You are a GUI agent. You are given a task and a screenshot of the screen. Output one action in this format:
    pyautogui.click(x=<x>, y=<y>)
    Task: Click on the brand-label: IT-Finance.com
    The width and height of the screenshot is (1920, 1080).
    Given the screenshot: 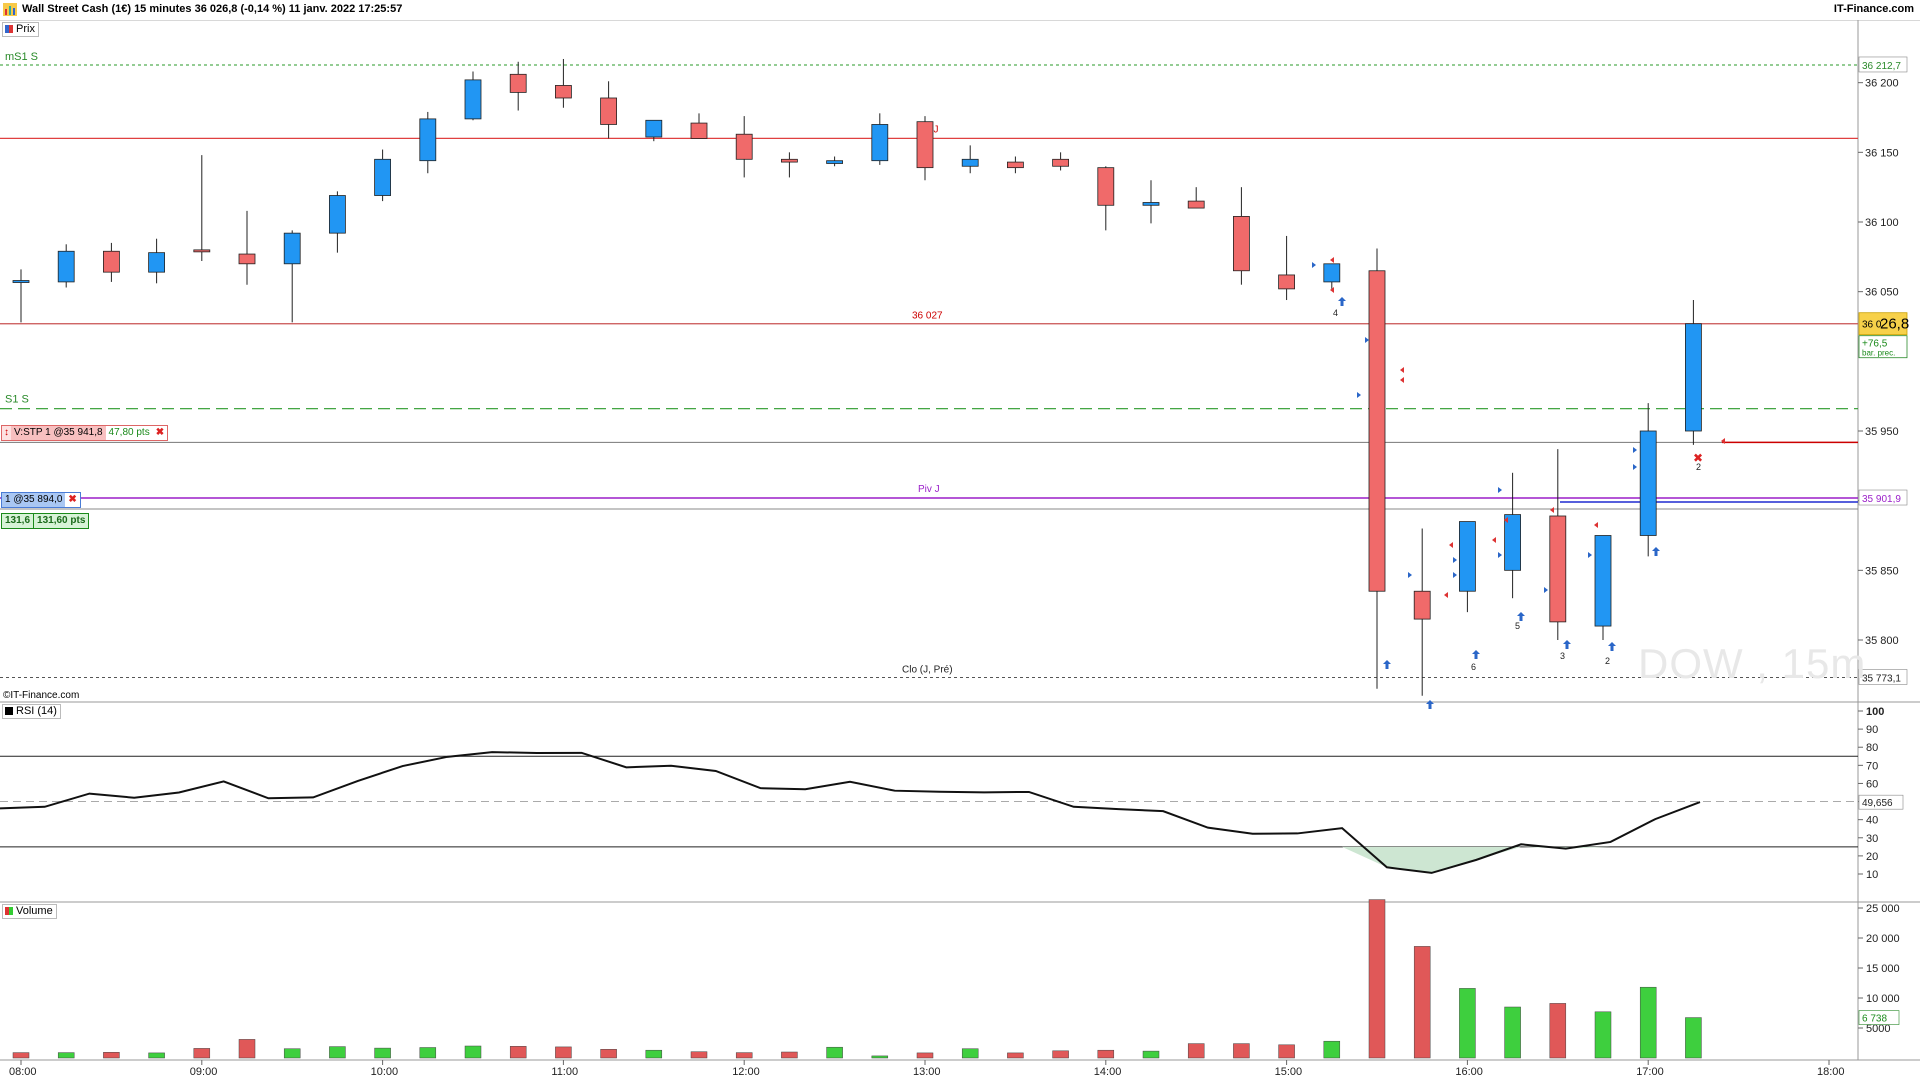 What is the action you would take?
    pyautogui.click(x=1873, y=9)
    